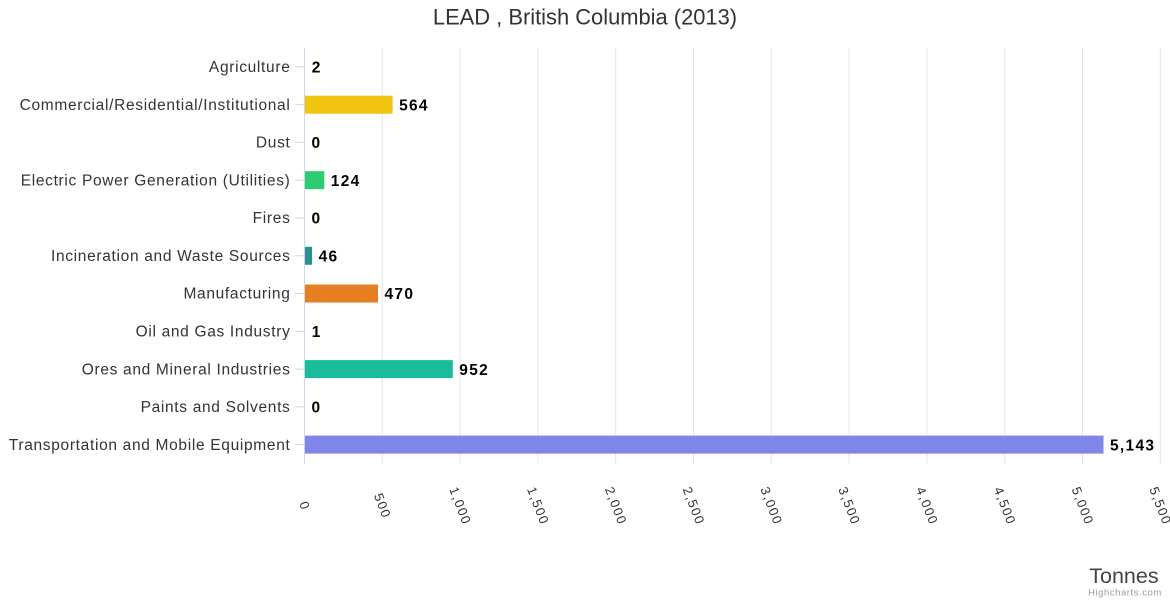 The width and height of the screenshot is (1170, 600). Describe the element at coordinates (155, 105) in the screenshot. I see `svg-text:Commercial/Residential/Institu: Commercial/Residential/Institutional` at that location.